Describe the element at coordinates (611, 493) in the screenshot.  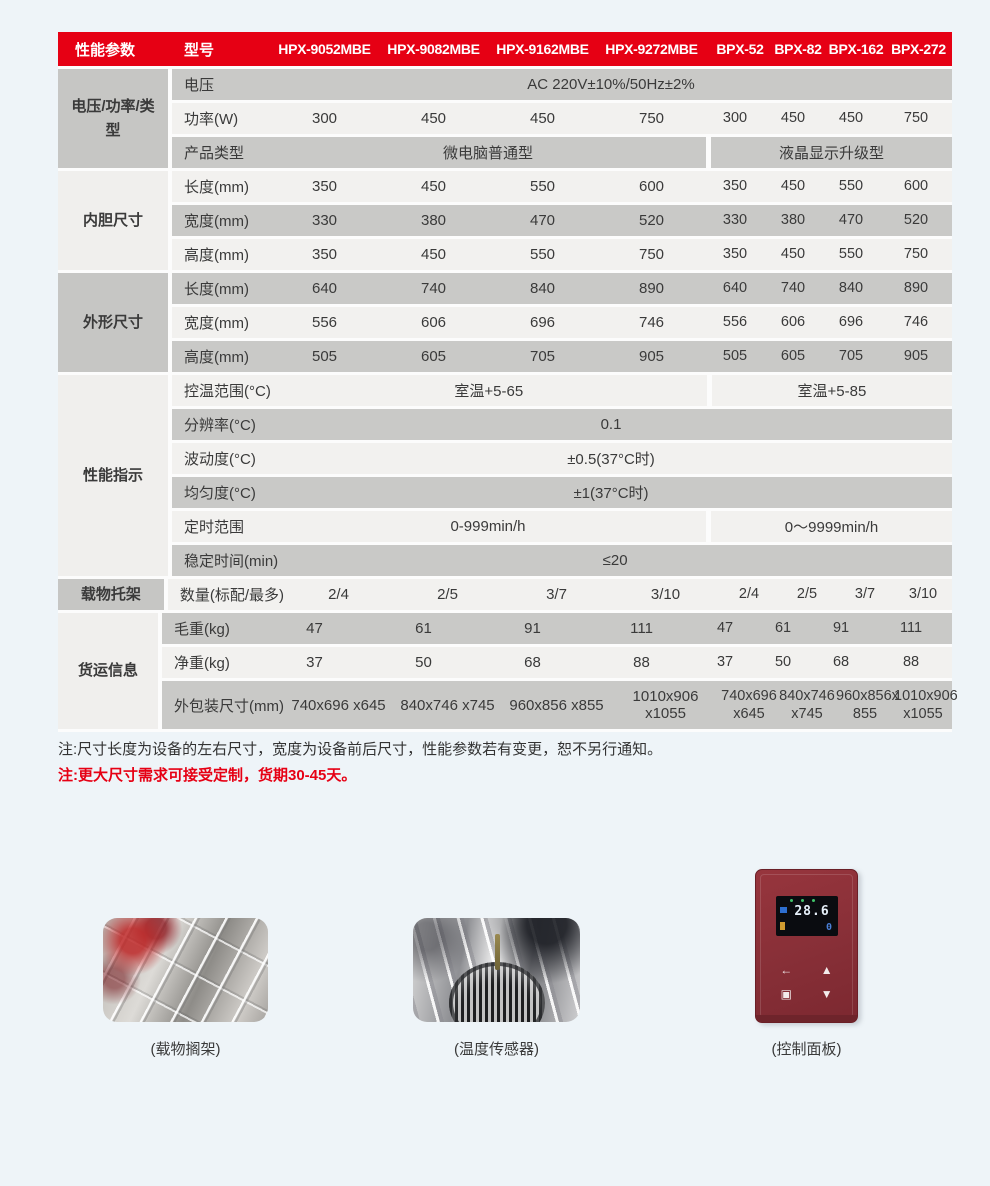
I see `spec-value: ±1(37°C时)` at that location.